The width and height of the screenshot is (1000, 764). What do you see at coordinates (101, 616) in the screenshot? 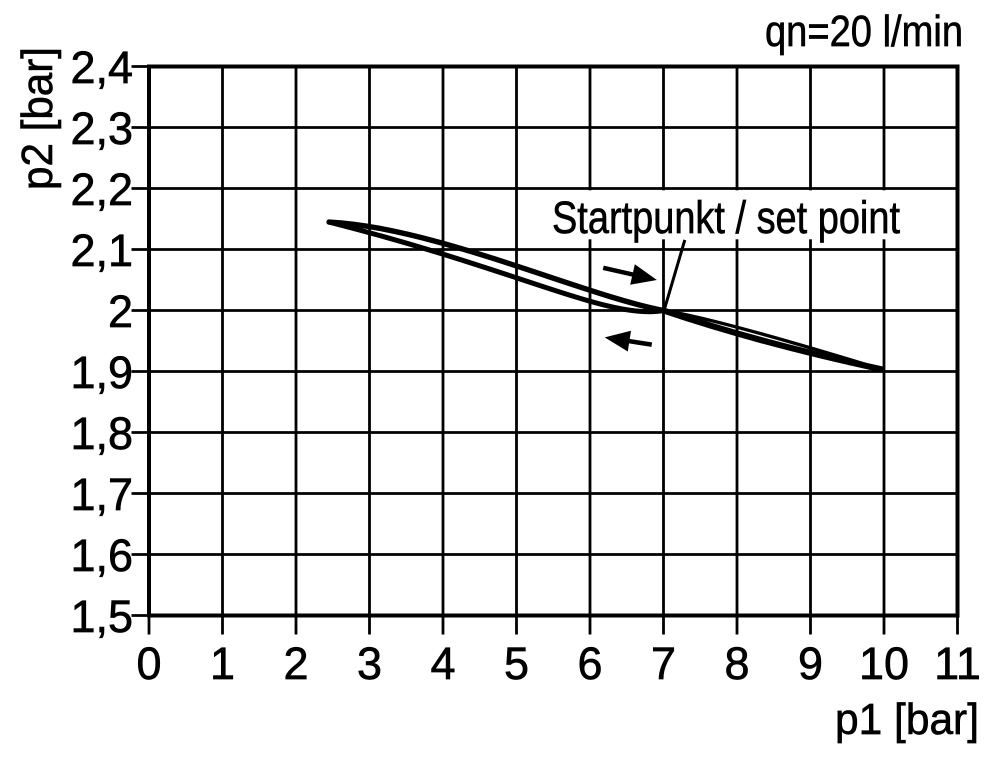
I see `y-tick-label: 1,5` at bounding box center [101, 616].